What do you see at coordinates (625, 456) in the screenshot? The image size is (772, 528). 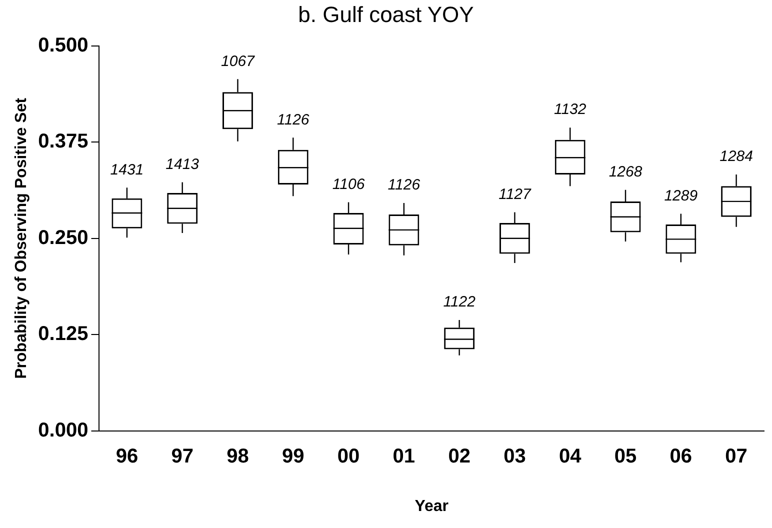 I see `x-tick-label: 05` at bounding box center [625, 456].